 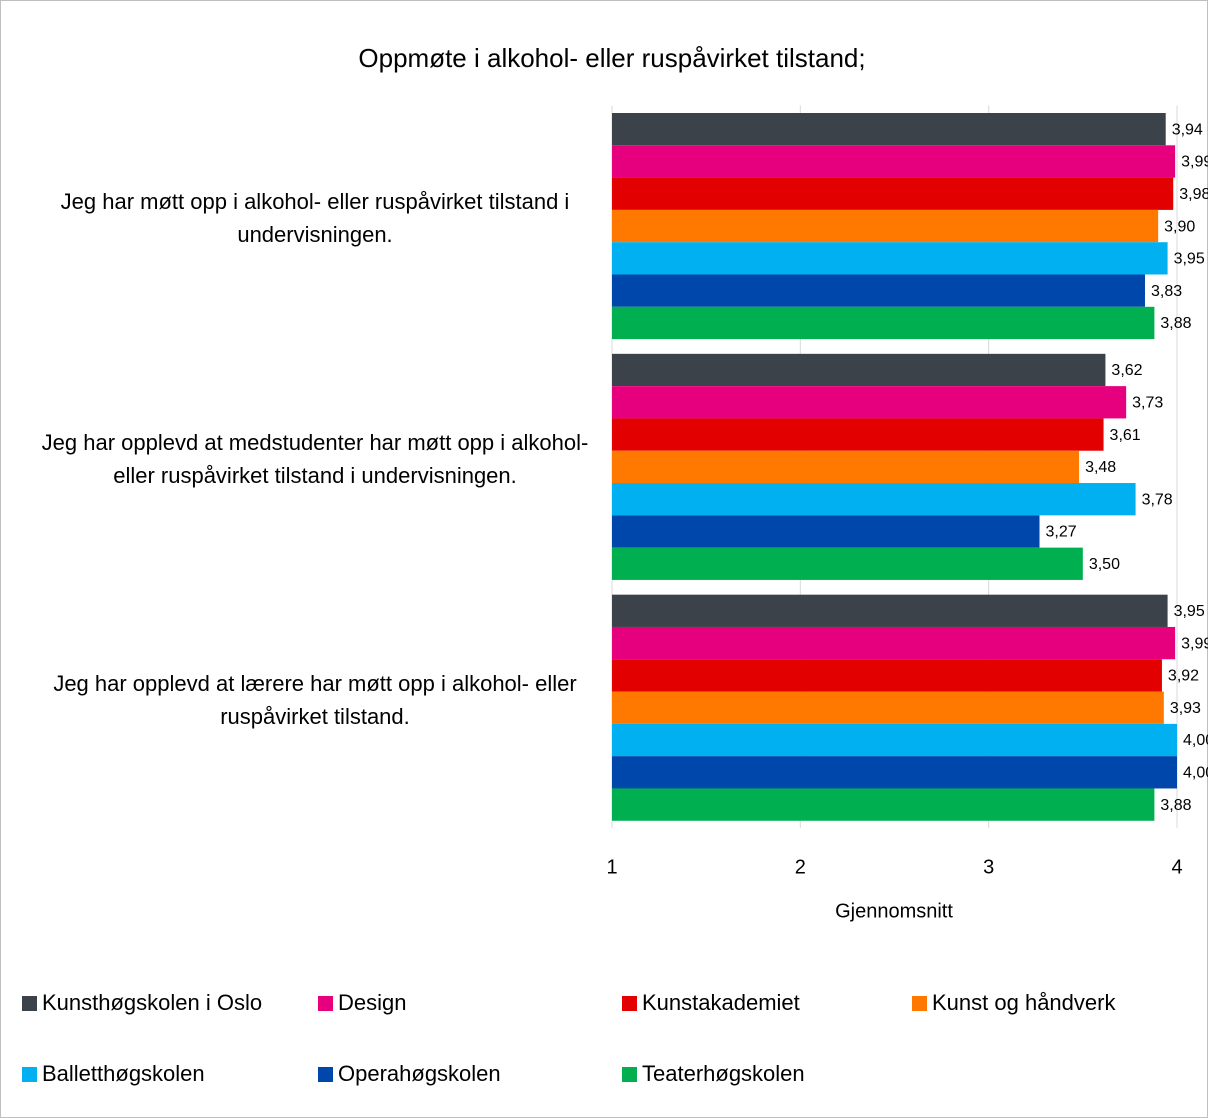 I want to click on data-label: 3,93, so click(x=1185, y=708).